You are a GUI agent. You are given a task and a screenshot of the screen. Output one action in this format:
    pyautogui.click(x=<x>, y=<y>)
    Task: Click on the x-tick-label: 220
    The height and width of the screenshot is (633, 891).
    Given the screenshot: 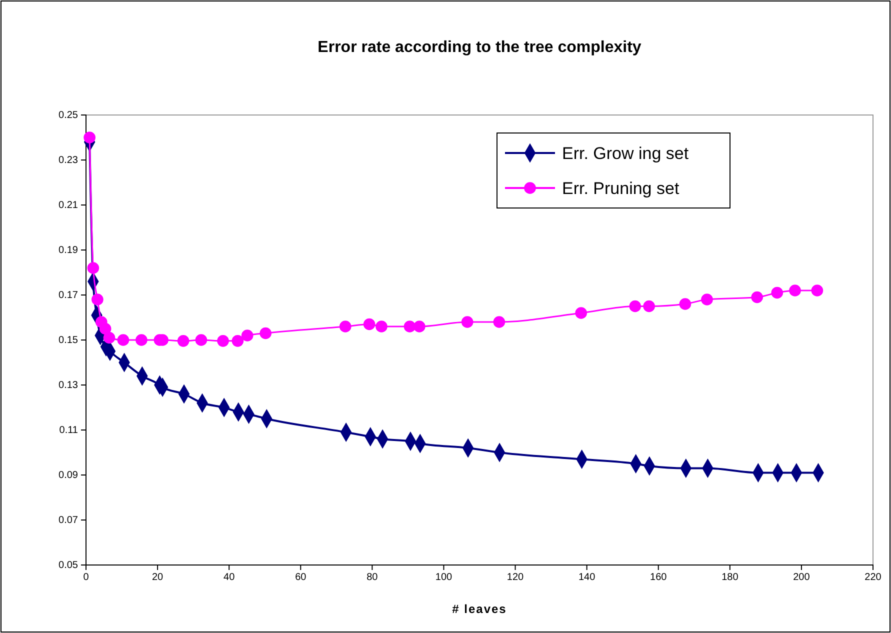 What is the action you would take?
    pyautogui.click(x=873, y=578)
    